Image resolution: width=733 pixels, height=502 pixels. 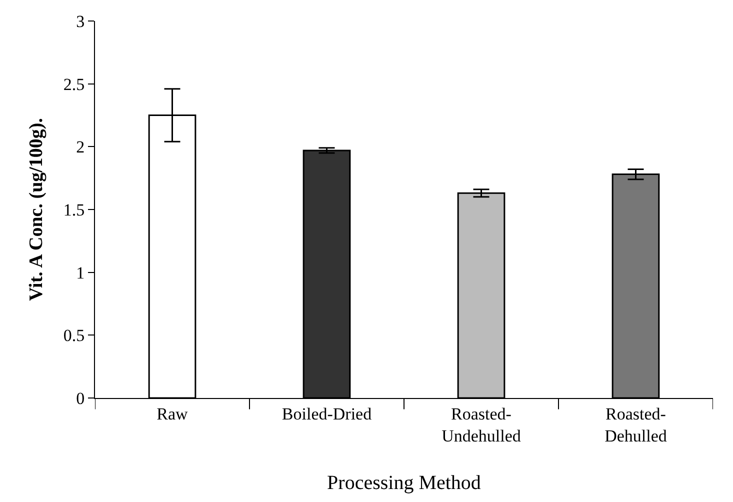 What do you see at coordinates (80, 21) in the screenshot?
I see `y-tick-label: 3` at bounding box center [80, 21].